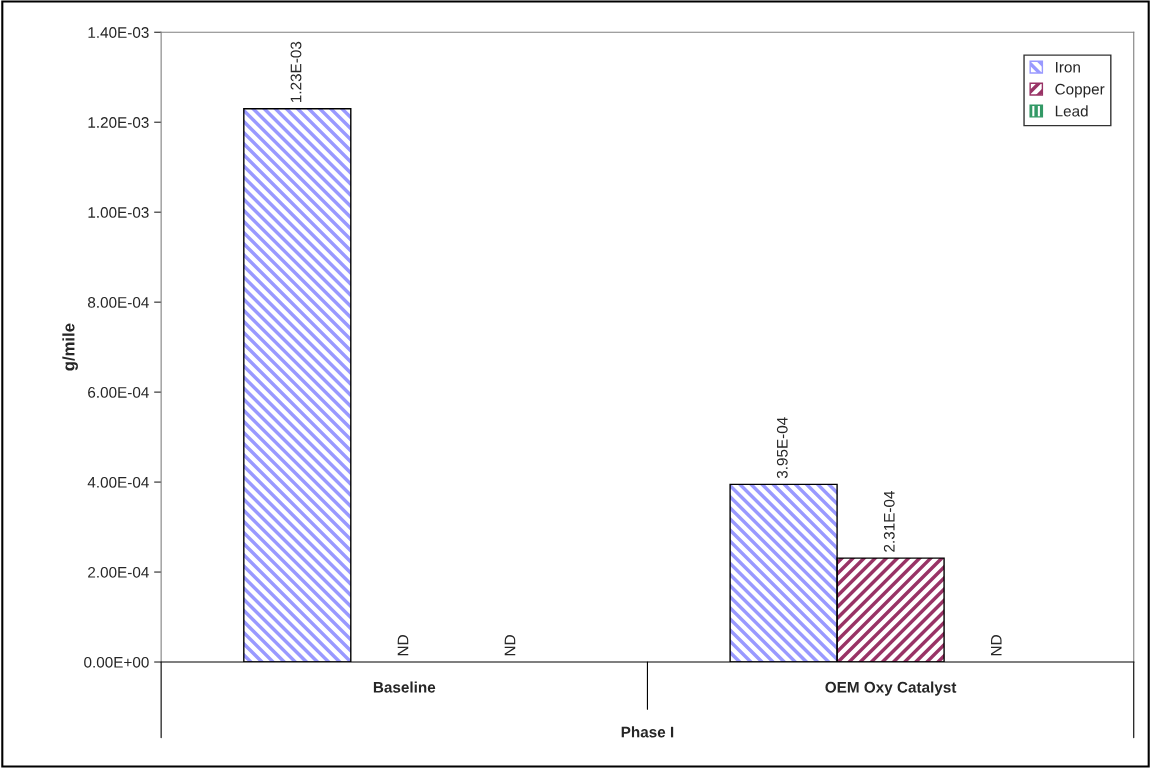  I want to click on legend-label: Copper, so click(1080, 90).